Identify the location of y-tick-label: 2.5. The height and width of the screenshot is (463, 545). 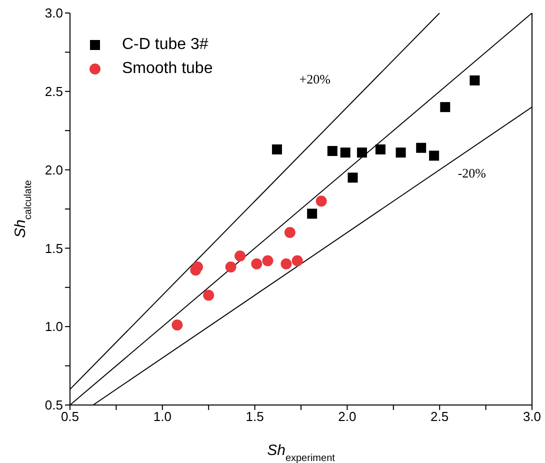
(53, 92).